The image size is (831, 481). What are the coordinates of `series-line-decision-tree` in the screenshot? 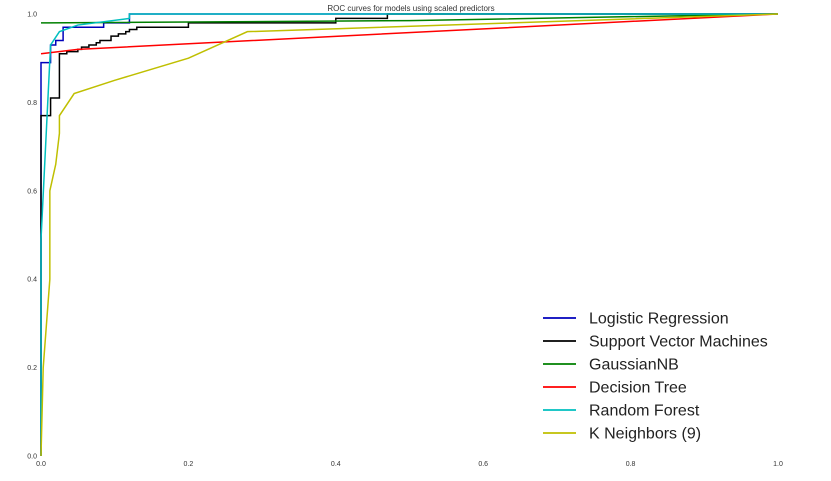 It's located at (409, 34).